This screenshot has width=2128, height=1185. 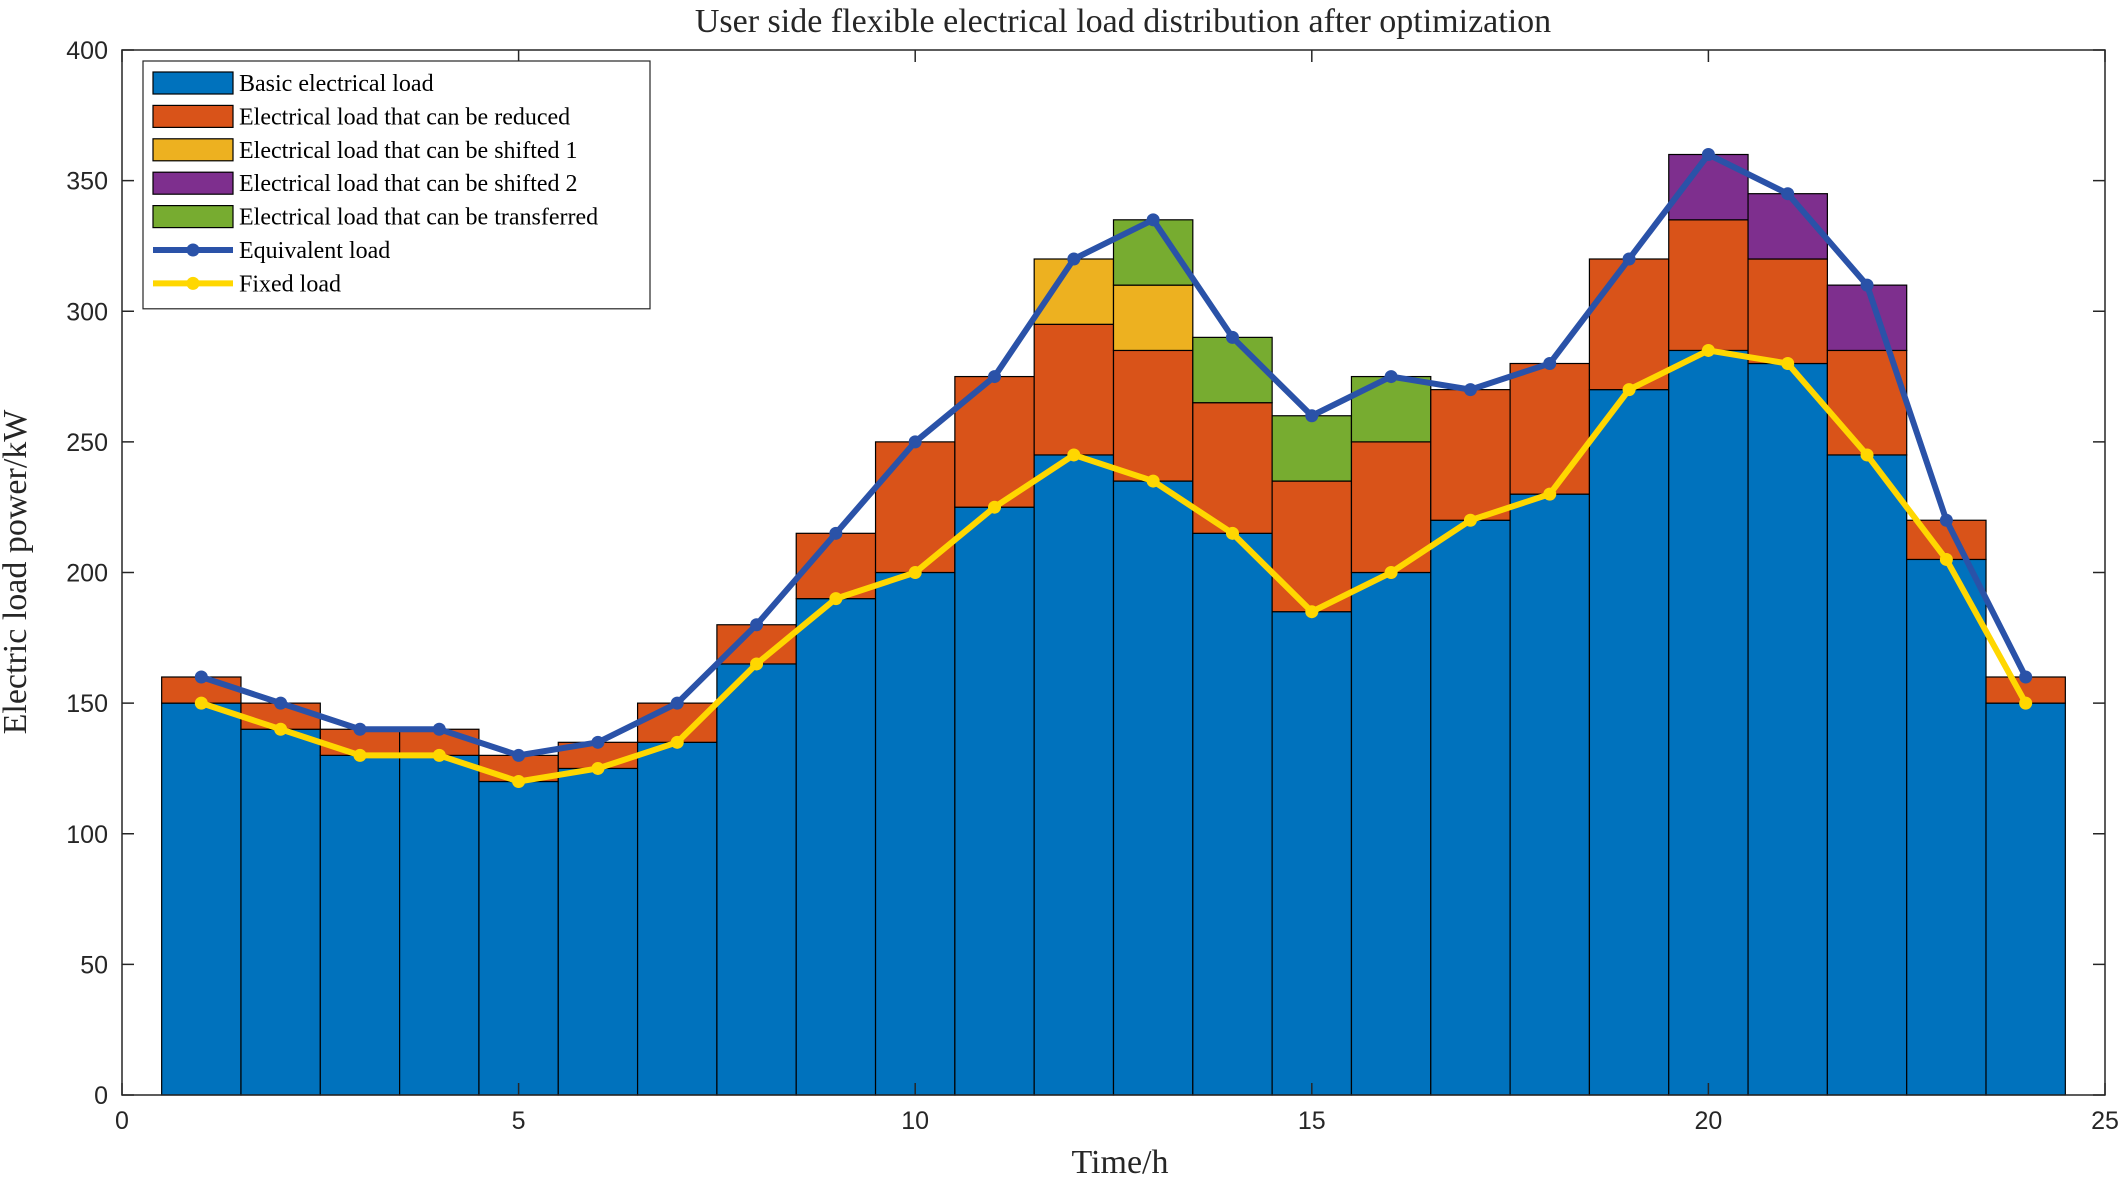 I want to click on point-fixed-load-h3, so click(x=360, y=755).